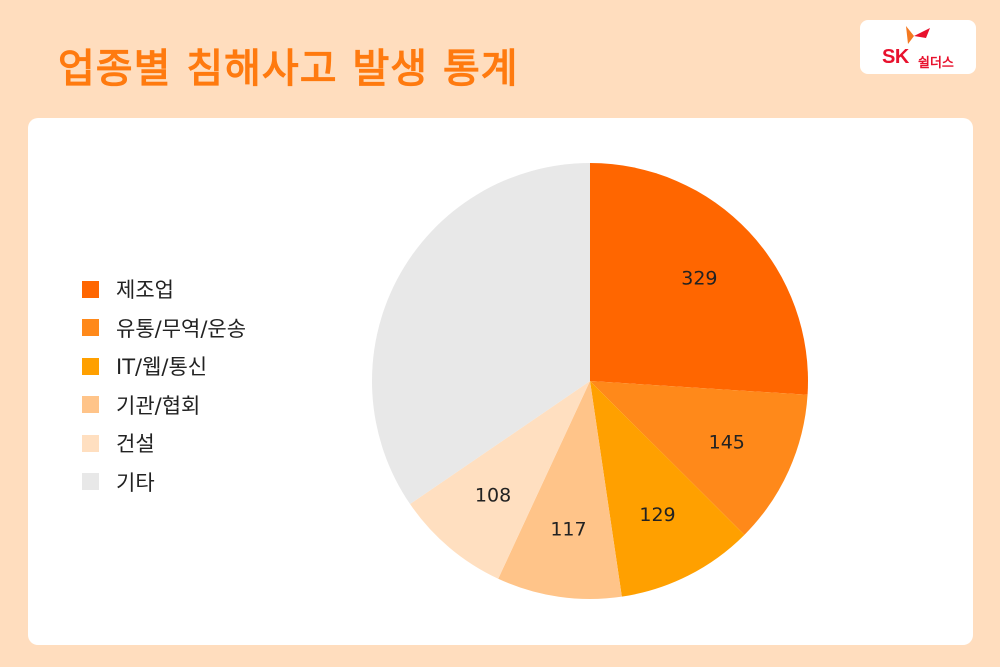 This screenshot has height=667, width=1000. I want to click on legend-label: IT/웹/통신, so click(162, 367).